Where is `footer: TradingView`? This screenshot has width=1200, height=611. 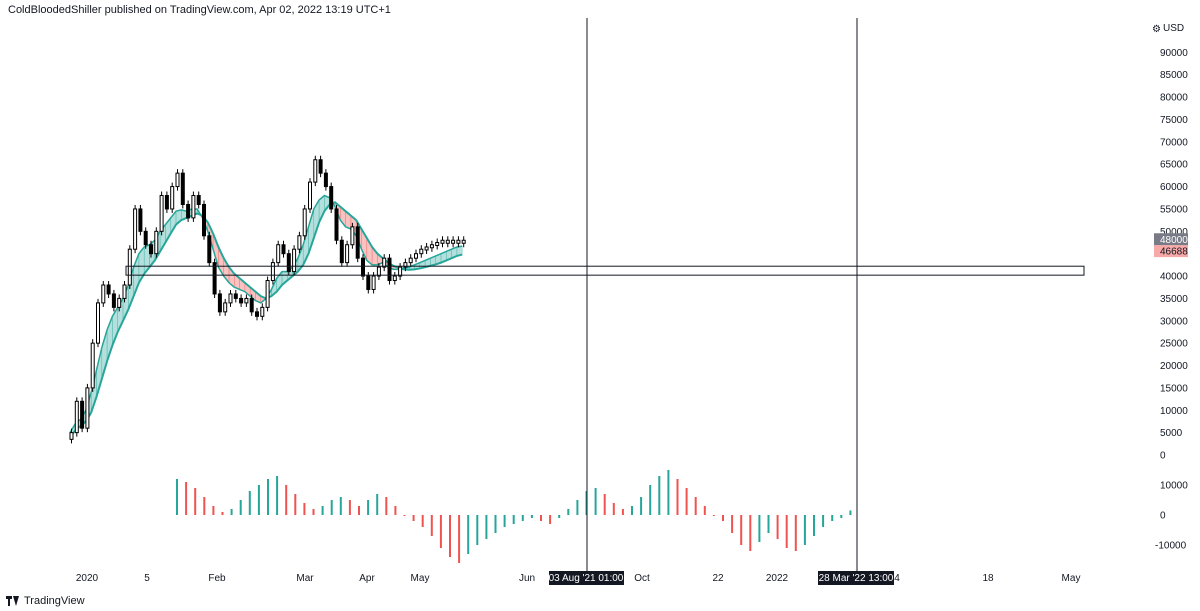
footer: TradingView is located at coordinates (45, 601).